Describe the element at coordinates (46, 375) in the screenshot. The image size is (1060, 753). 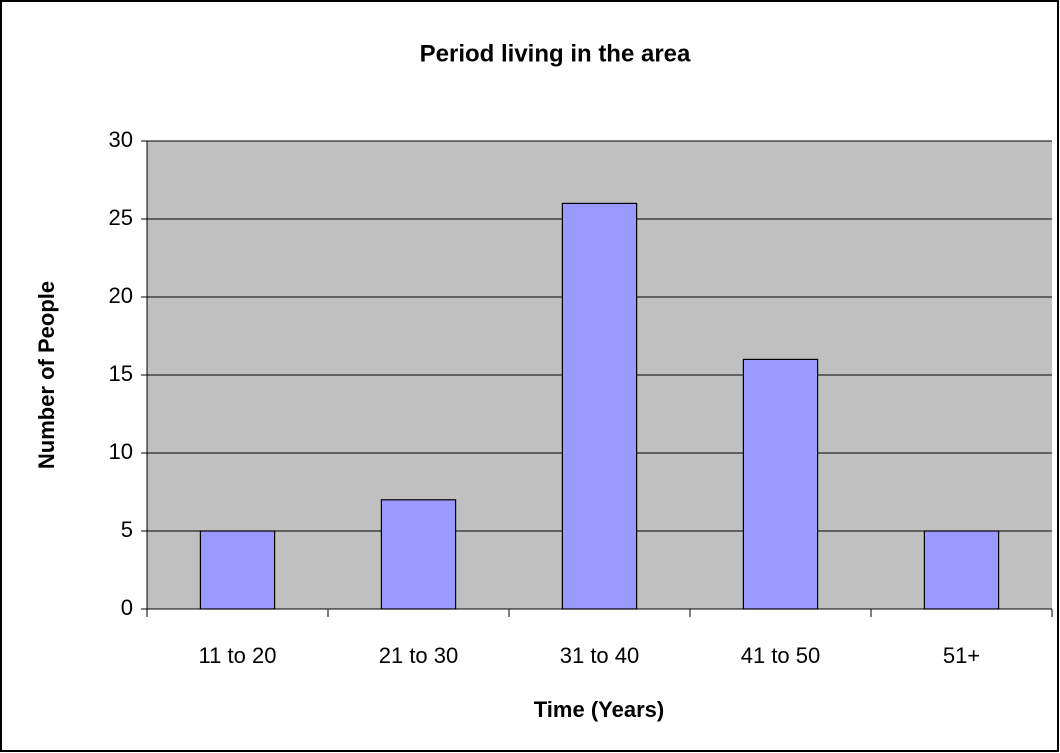
I see `y-axis-label: Number of People` at that location.